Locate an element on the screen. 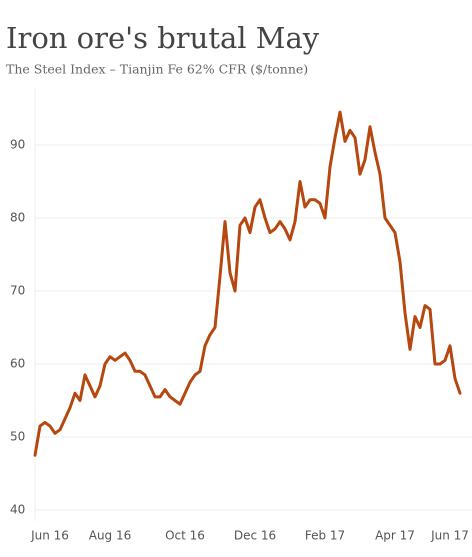  y-tick-label: 80 is located at coordinates (17, 218).